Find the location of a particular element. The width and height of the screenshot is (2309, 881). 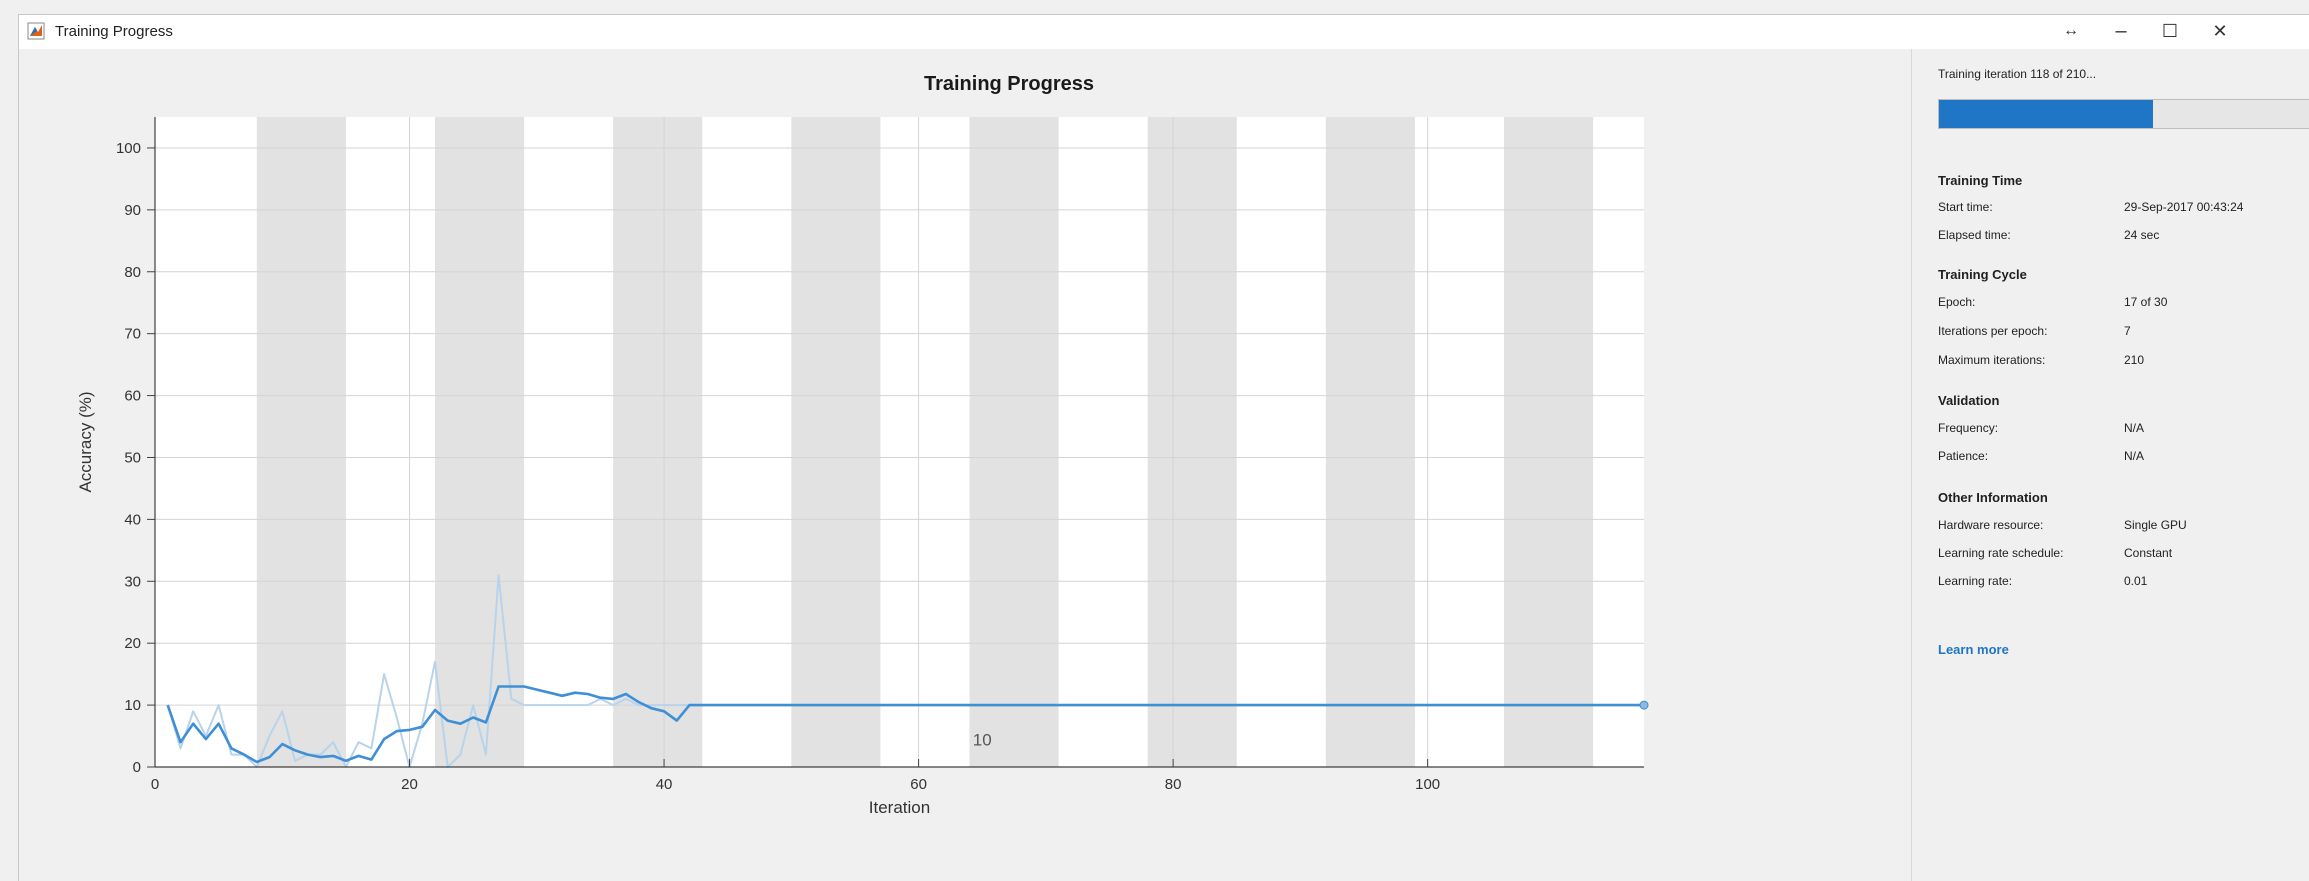

patience-value: N/A is located at coordinates (2134, 456).